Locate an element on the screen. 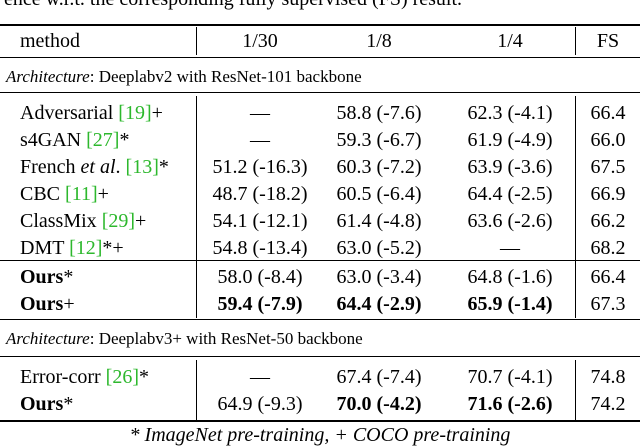 The height and width of the screenshot is (448, 640). method-name-text: DMT is located at coordinates (45, 248).